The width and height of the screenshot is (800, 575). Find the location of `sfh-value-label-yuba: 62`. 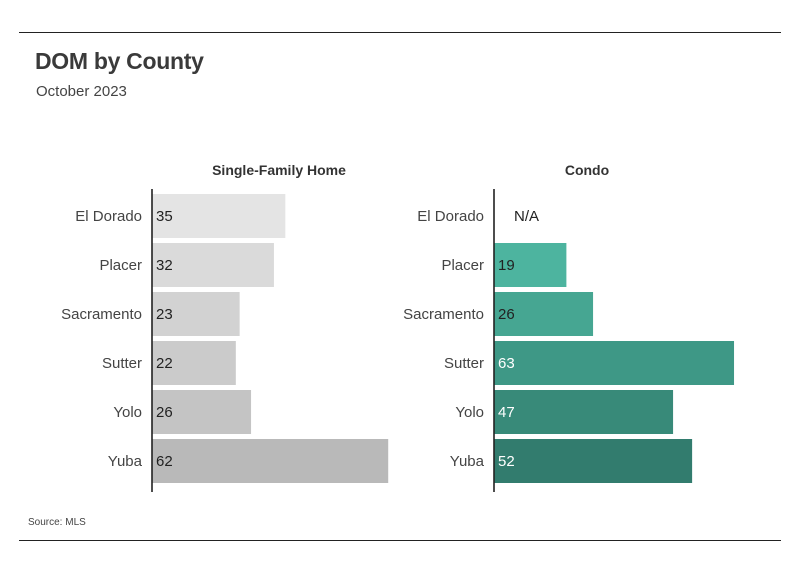

sfh-value-label-yuba: 62 is located at coordinates (164, 461).